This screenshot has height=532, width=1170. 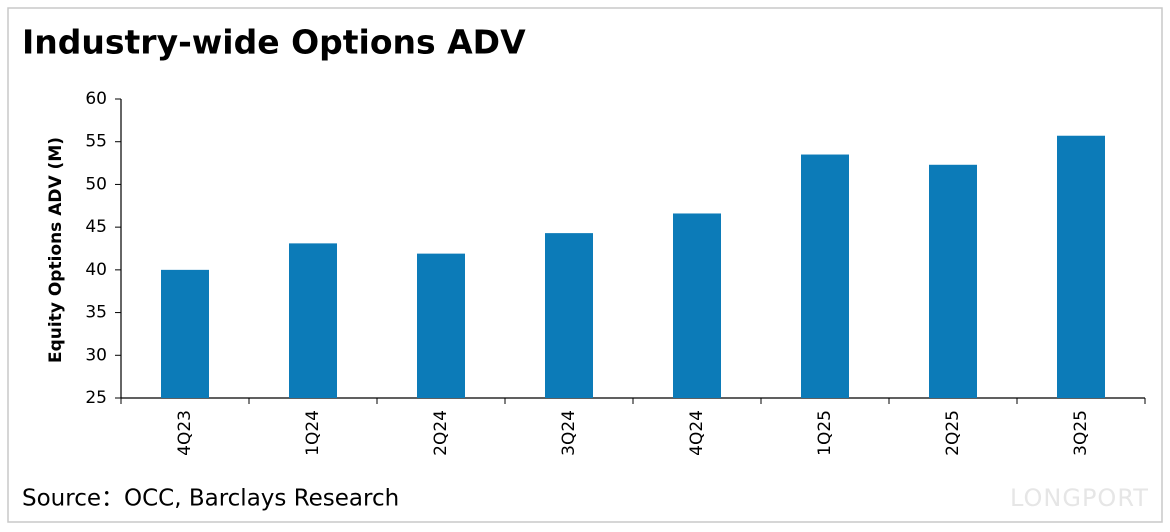 What do you see at coordinates (96, 313) in the screenshot?
I see `y-tick-label: 35` at bounding box center [96, 313].